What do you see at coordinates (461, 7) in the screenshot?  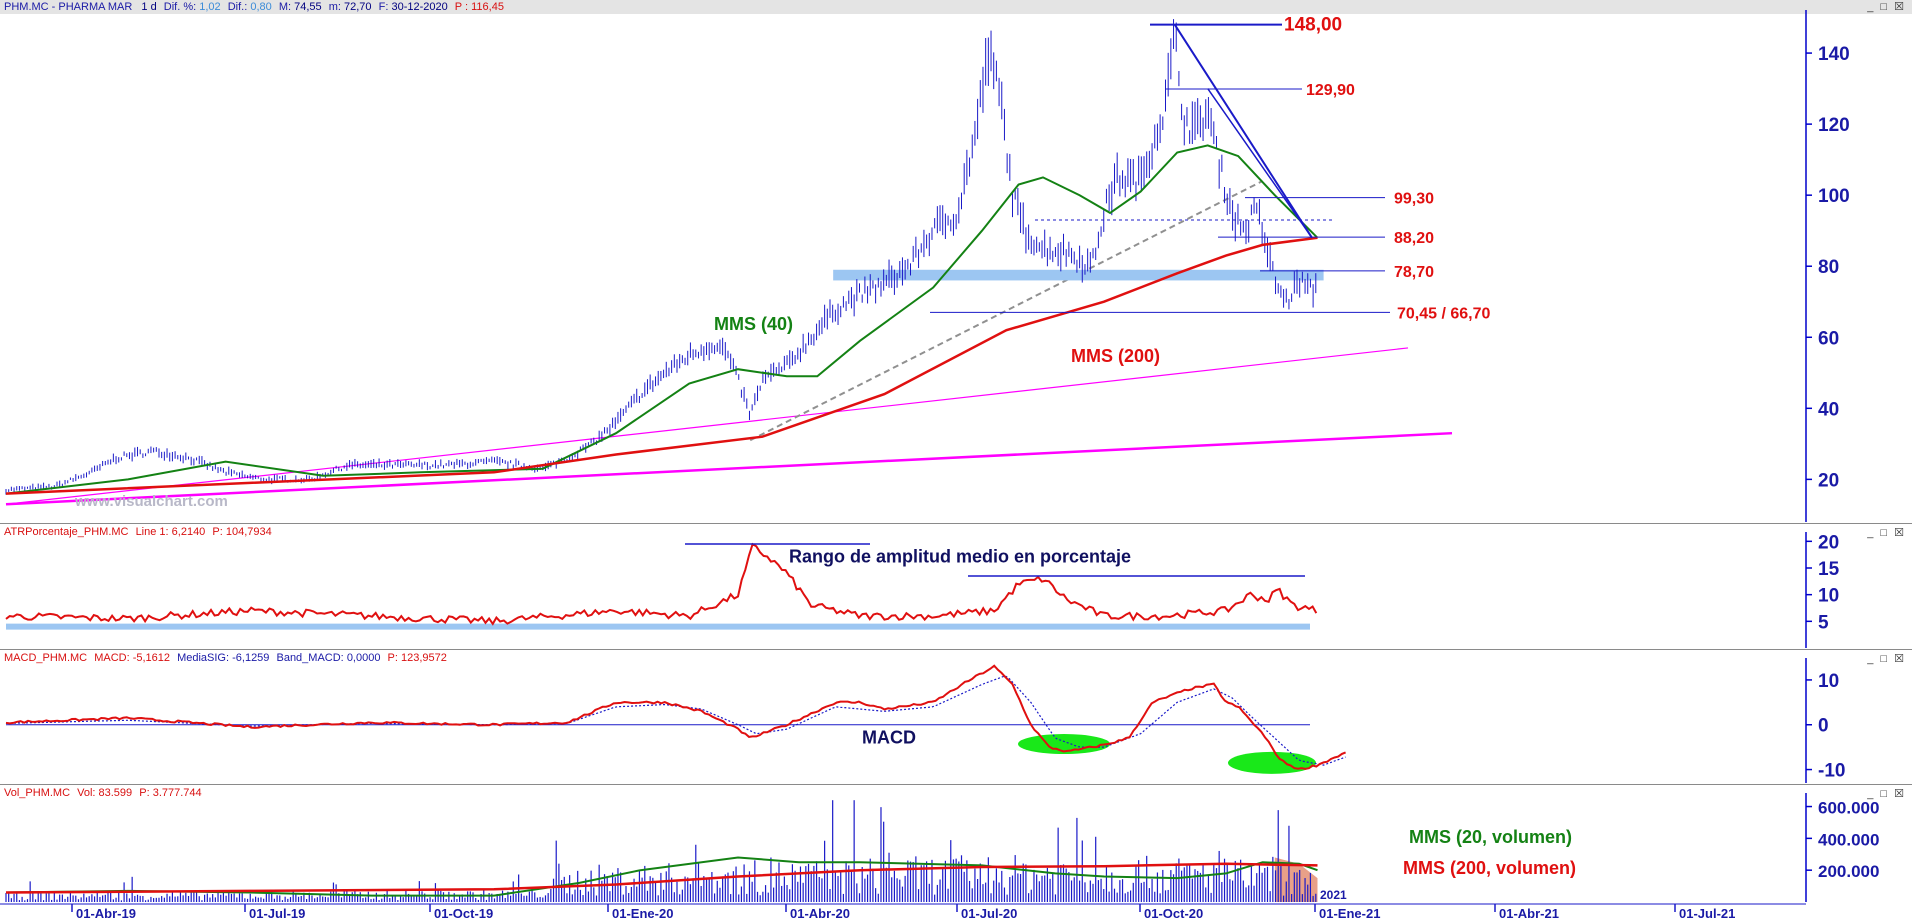 I see `close-label: P :` at bounding box center [461, 7].